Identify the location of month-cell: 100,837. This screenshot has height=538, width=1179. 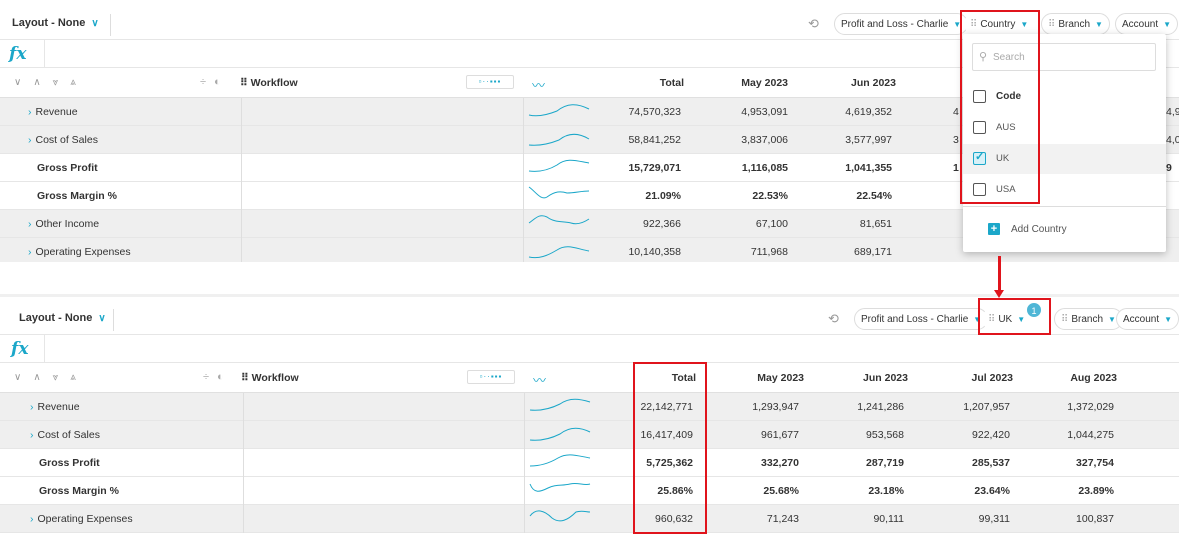
(1095, 519).